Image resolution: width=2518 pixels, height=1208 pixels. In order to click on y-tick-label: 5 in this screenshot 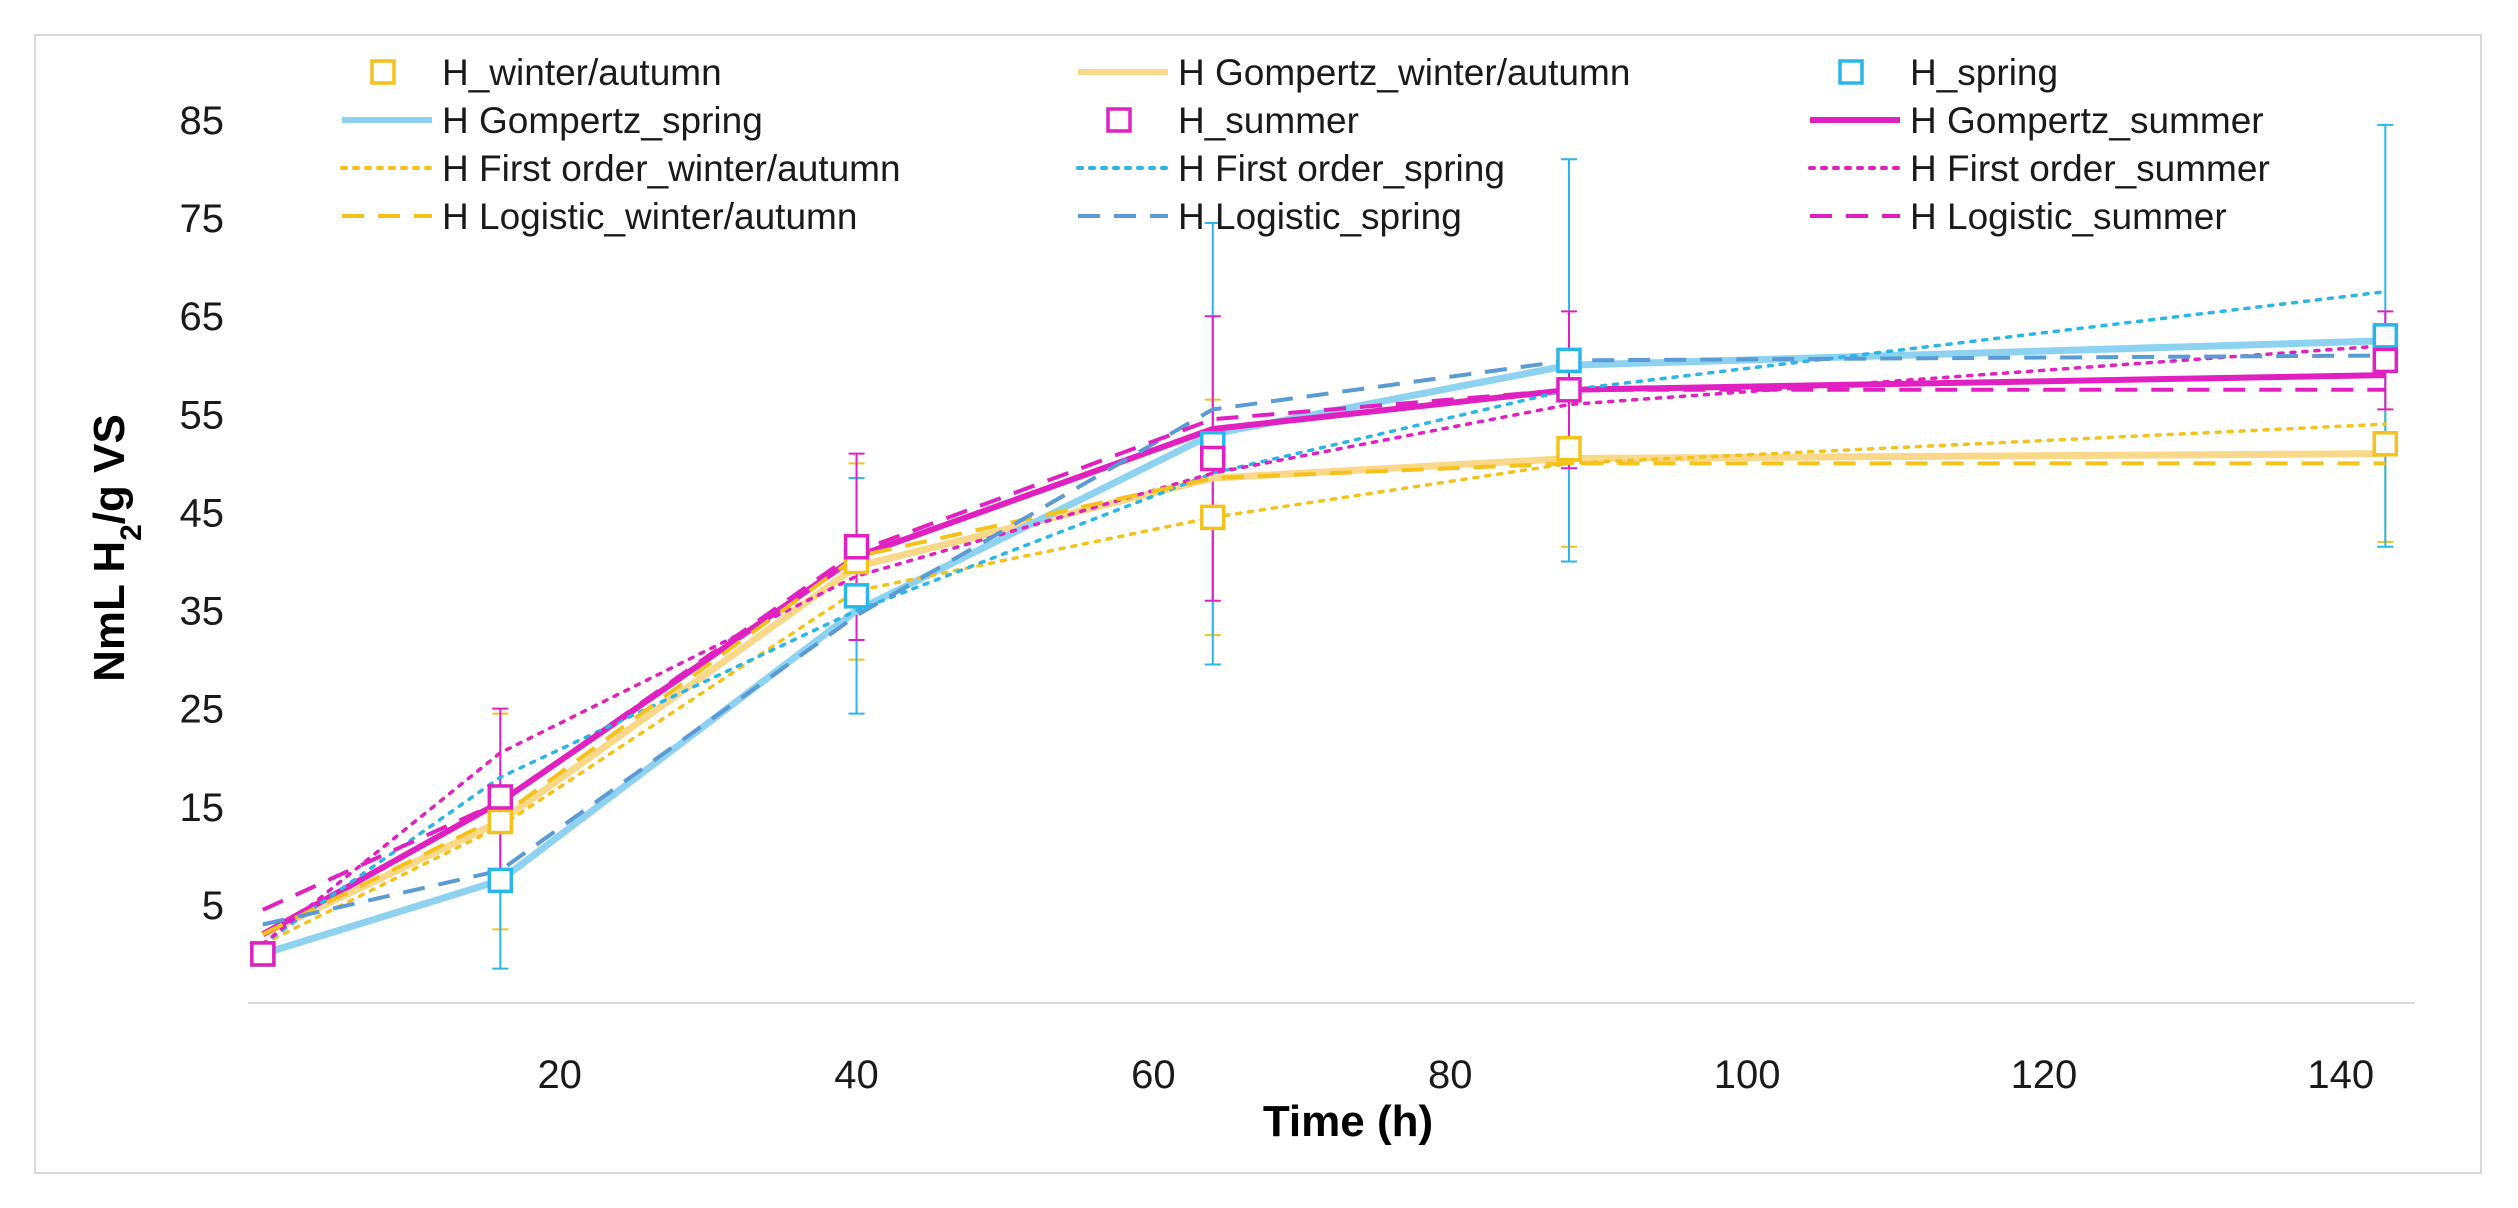, I will do `click(213, 906)`.